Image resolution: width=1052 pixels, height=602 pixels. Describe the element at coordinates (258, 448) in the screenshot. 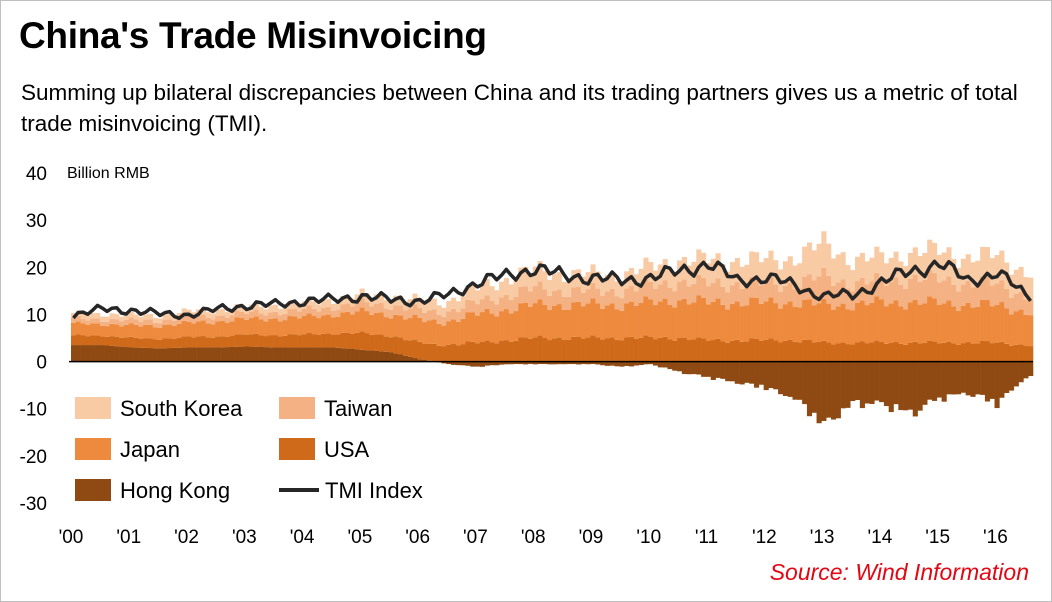

I see `legend-background` at that location.